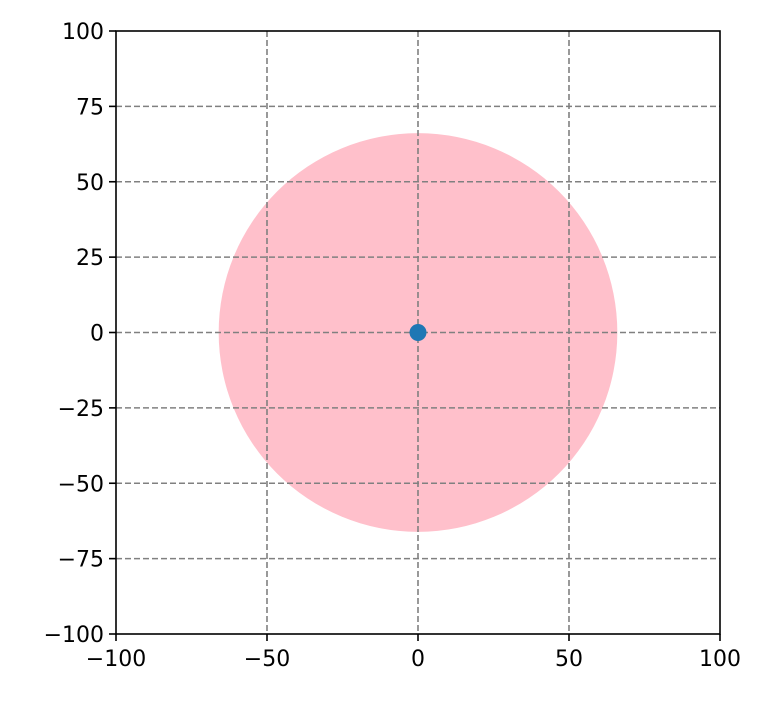 The image size is (766, 702). Describe the element at coordinates (720, 659) in the screenshot. I see `x-tick-label: 100` at that location.